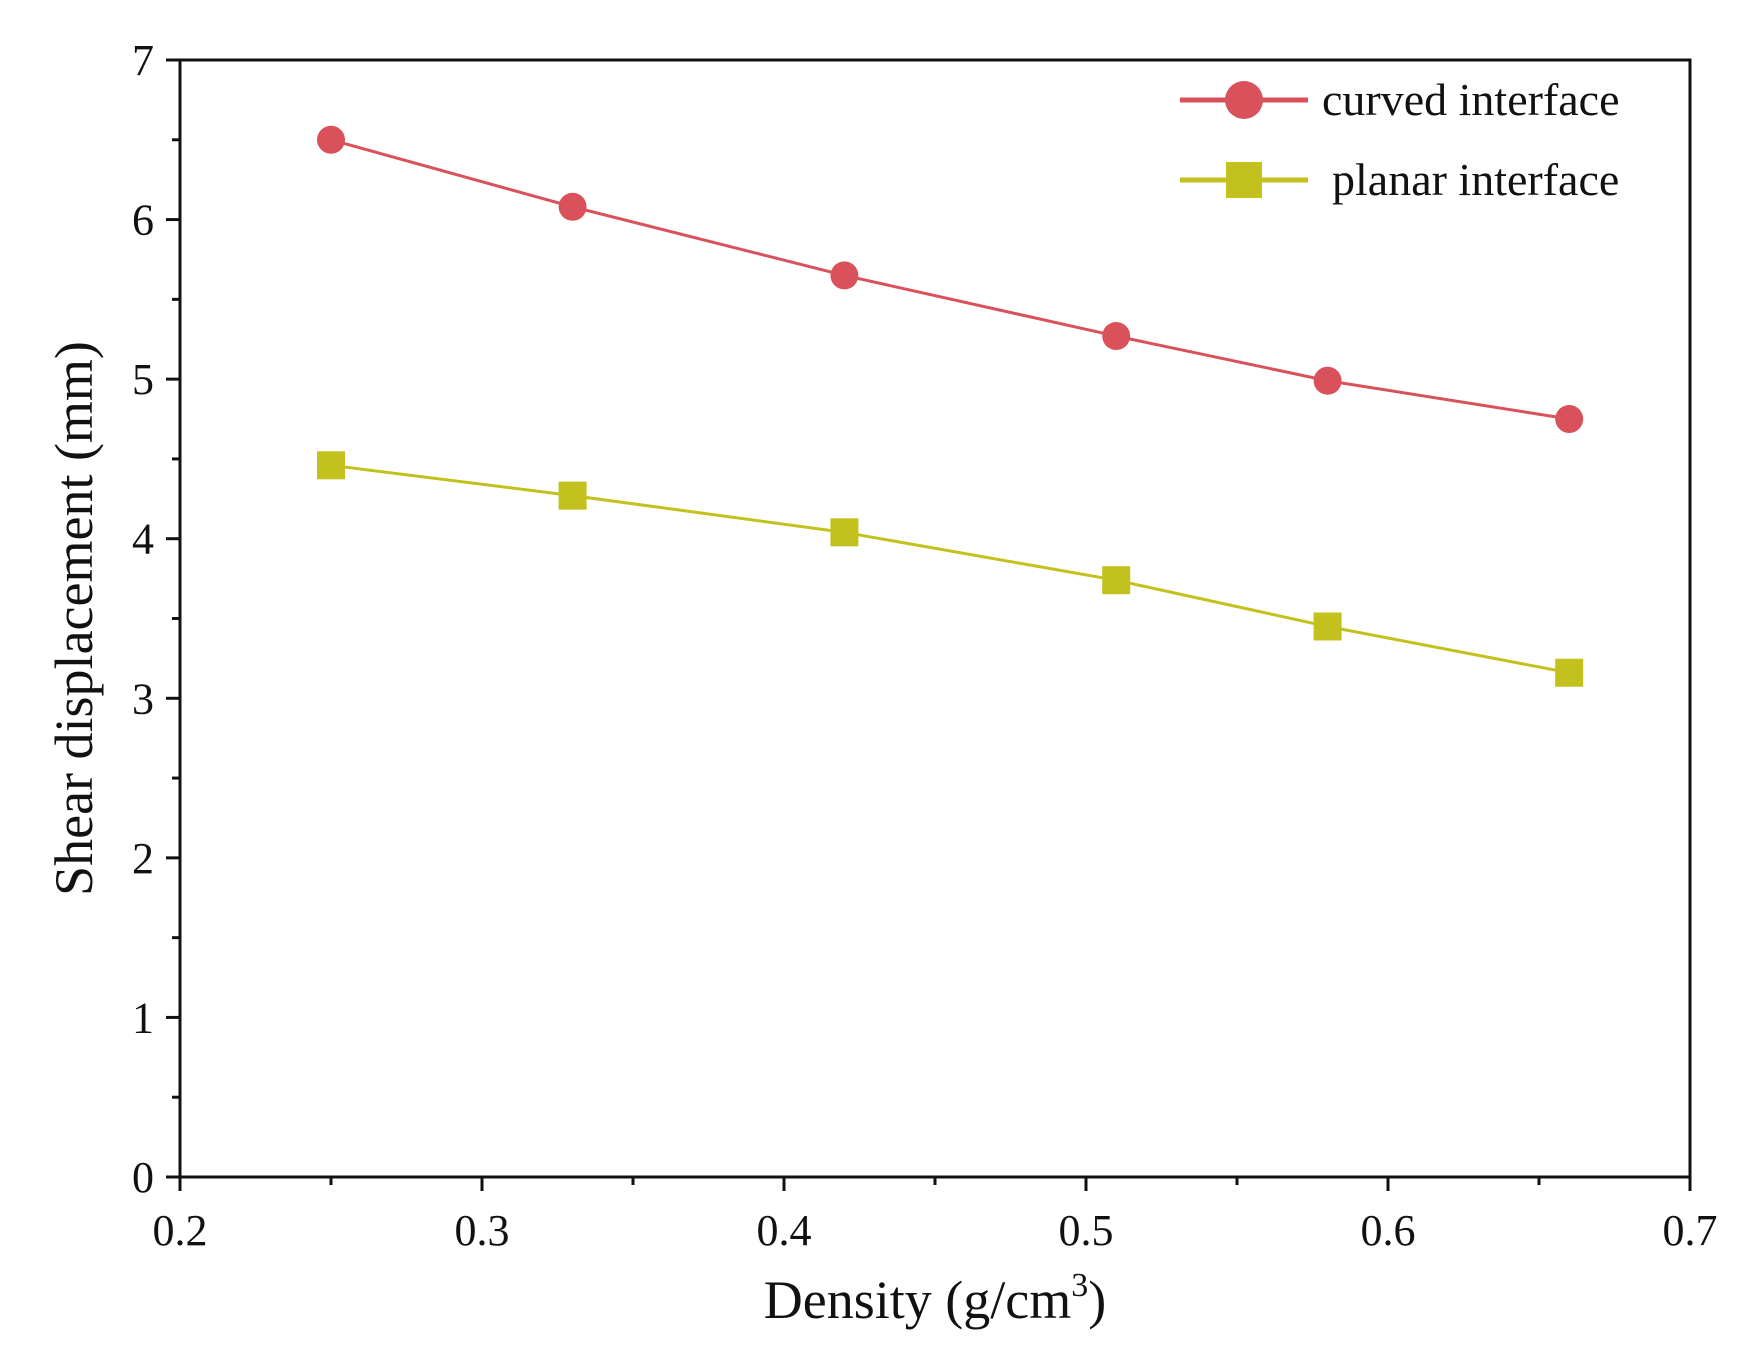 This screenshot has height=1371, width=1750. I want to click on y-tick-label: 4, so click(143, 539).